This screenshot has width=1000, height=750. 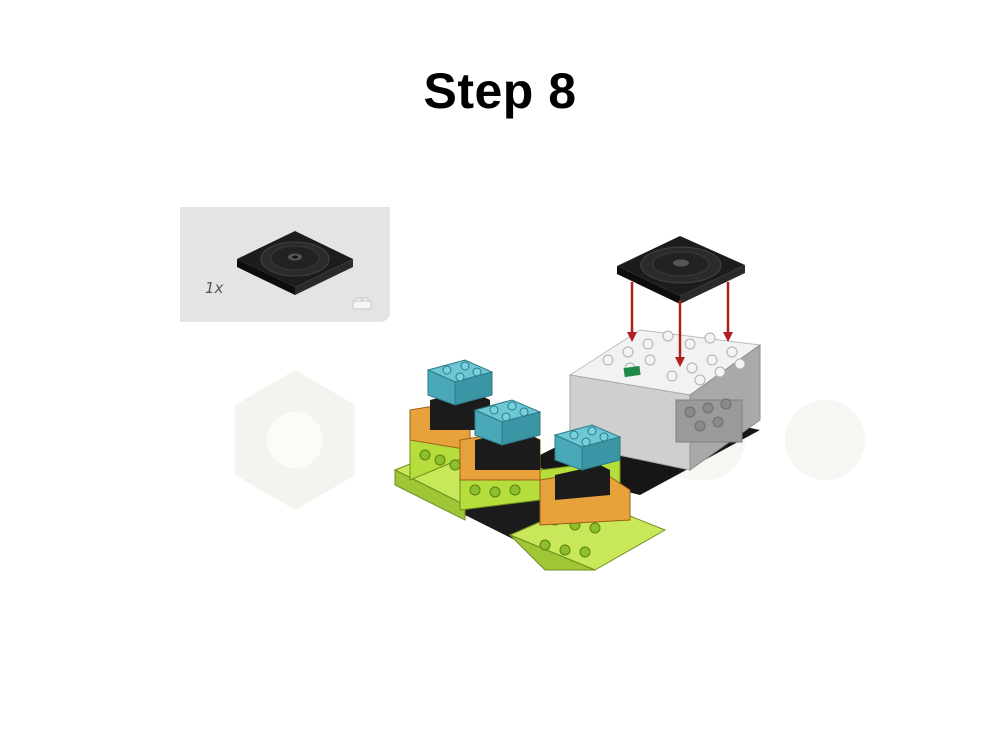 I want to click on placement-arrows, so click(x=680, y=324).